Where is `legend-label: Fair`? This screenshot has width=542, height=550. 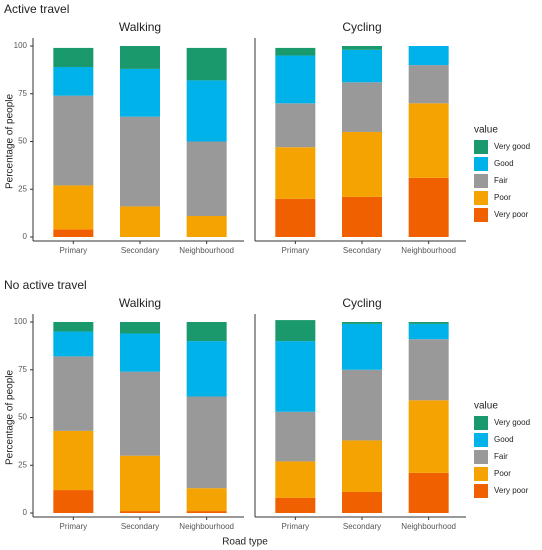
legend-label: Fair is located at coordinates (501, 180).